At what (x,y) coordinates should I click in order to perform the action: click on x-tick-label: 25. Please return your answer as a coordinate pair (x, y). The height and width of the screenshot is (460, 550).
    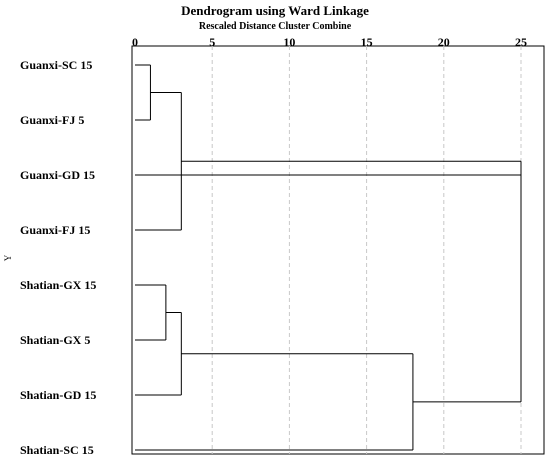
    Looking at the image, I should click on (521, 42).